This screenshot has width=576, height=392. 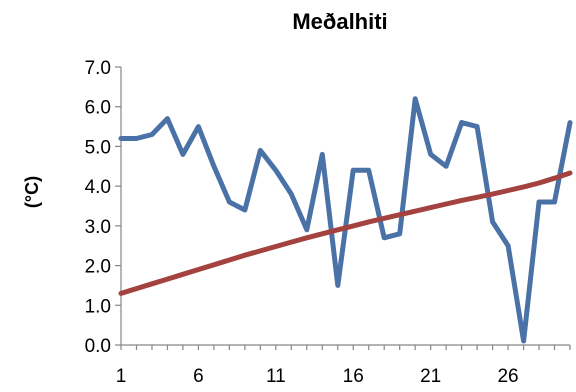 I want to click on x-tick-label: 16, so click(x=353, y=376).